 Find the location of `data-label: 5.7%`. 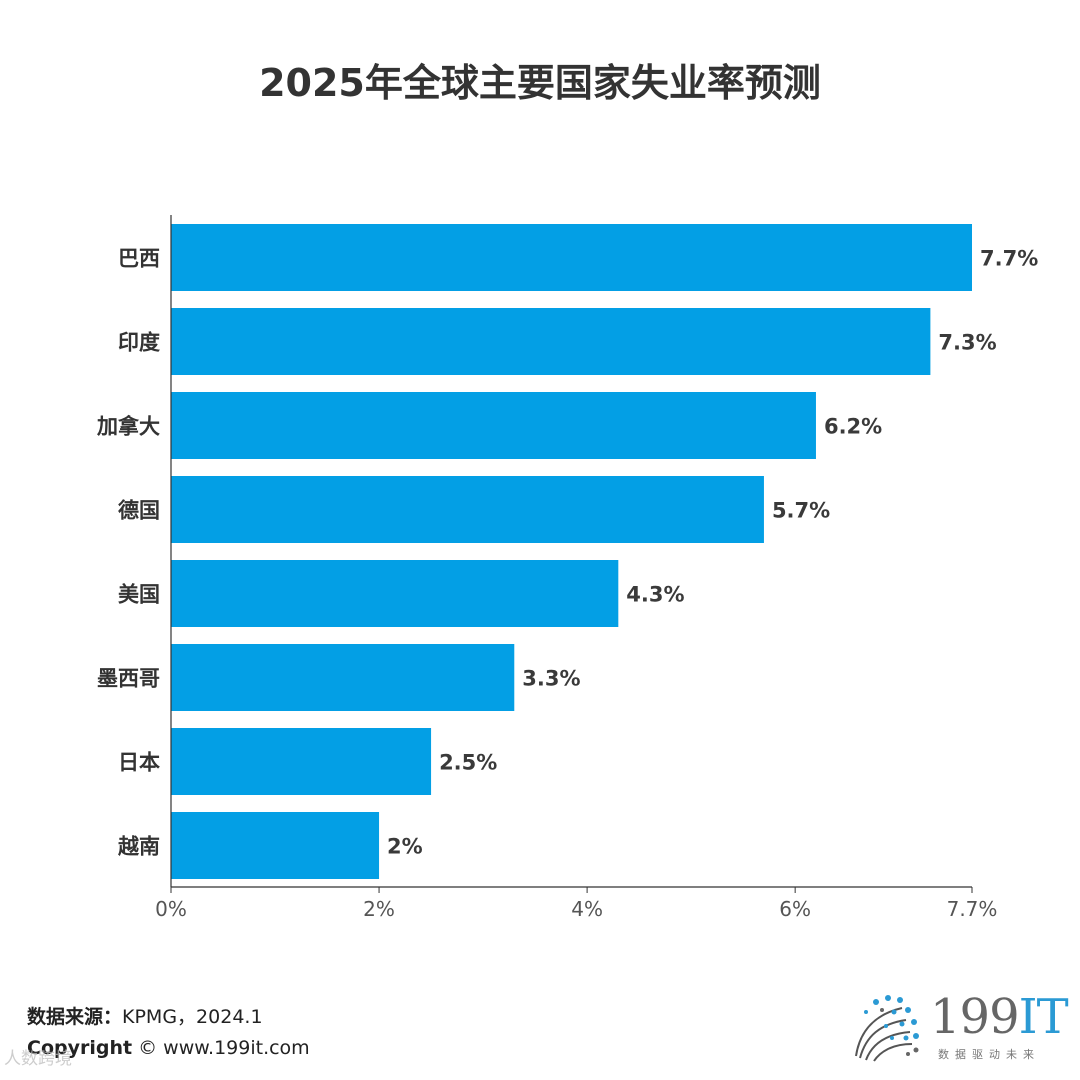

data-label: 5.7% is located at coordinates (801, 511).